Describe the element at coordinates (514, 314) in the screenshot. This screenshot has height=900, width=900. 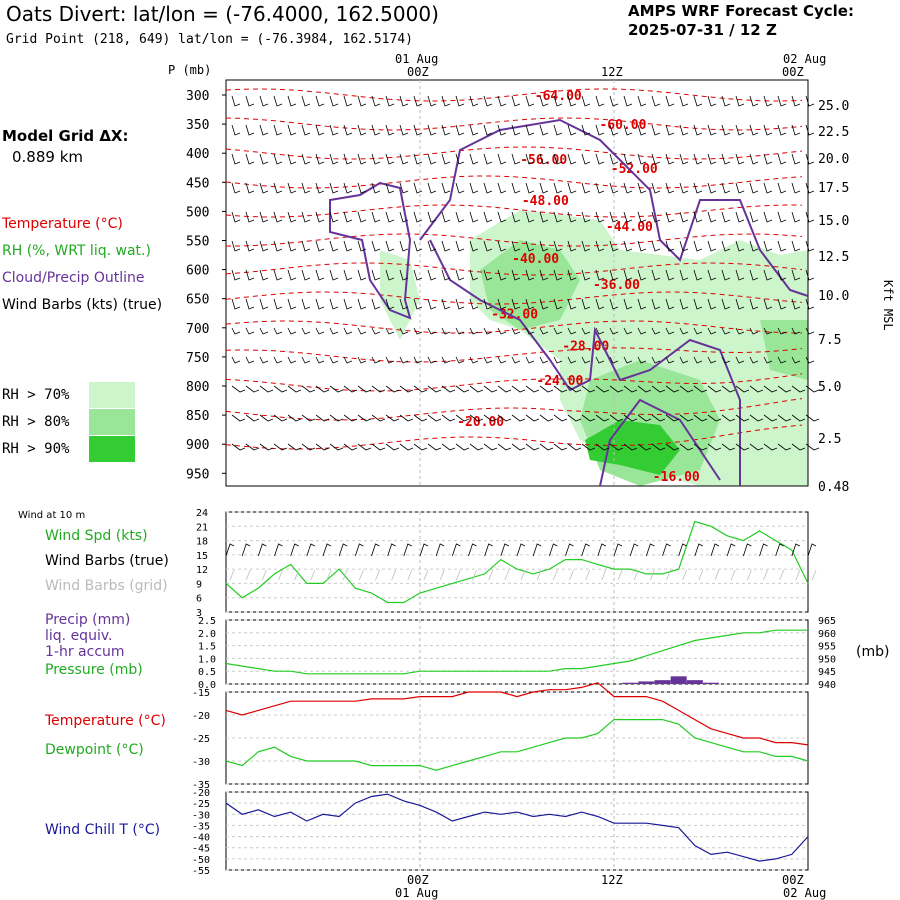
I see `temperature-contour-label: -32.00` at that location.